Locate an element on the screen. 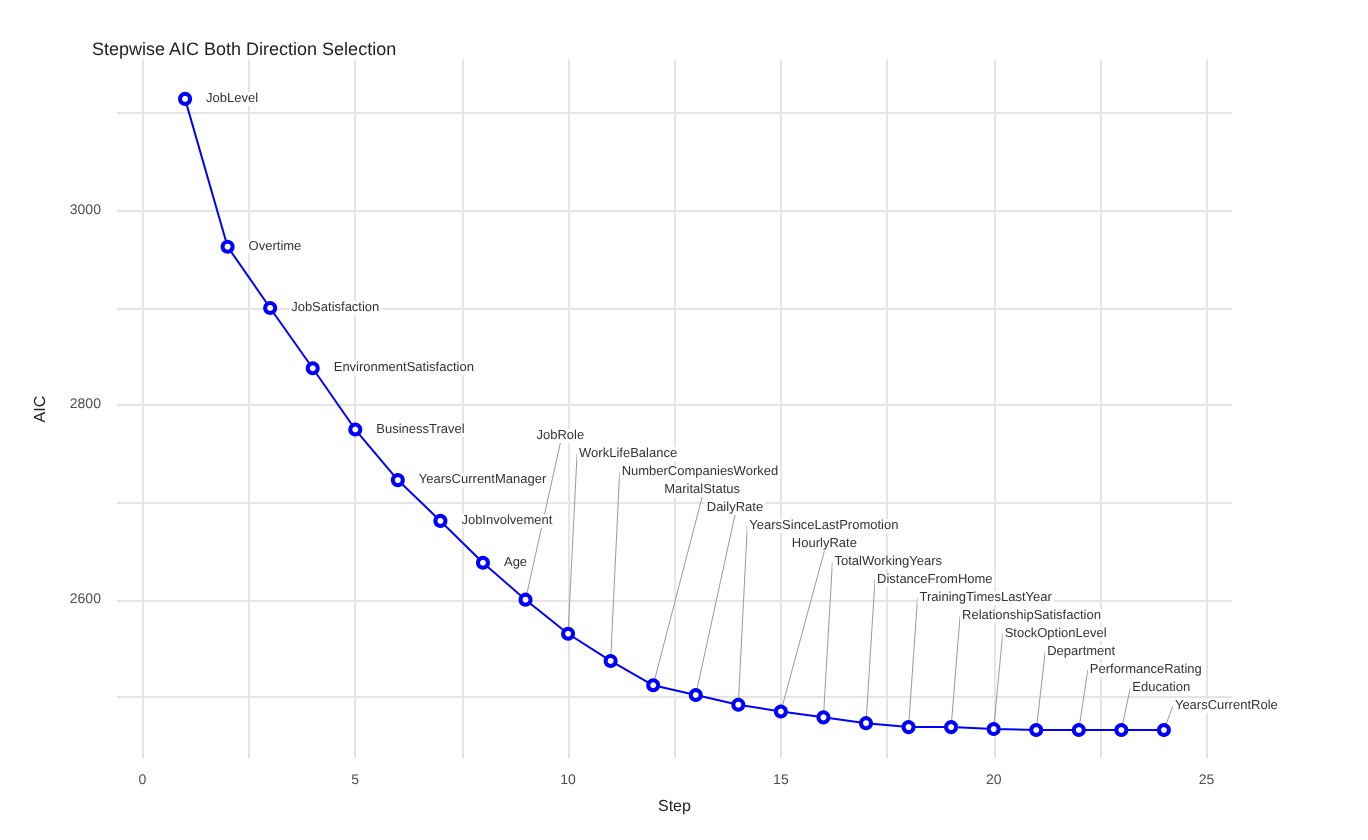 Image resolution: width=1368 pixels, height=840 pixels. chart-title: Stepwise AIC Both Direction Selection is located at coordinates (244, 49).